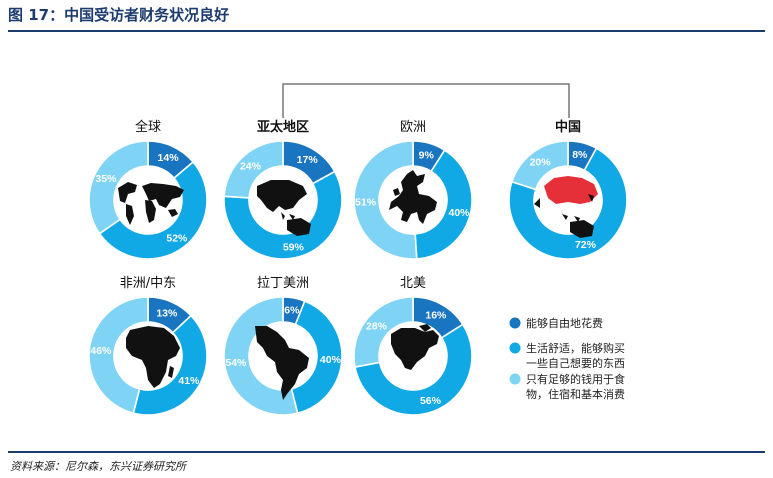  Describe the element at coordinates (586, 245) in the screenshot. I see `slice-percent-label: 72%` at that location.